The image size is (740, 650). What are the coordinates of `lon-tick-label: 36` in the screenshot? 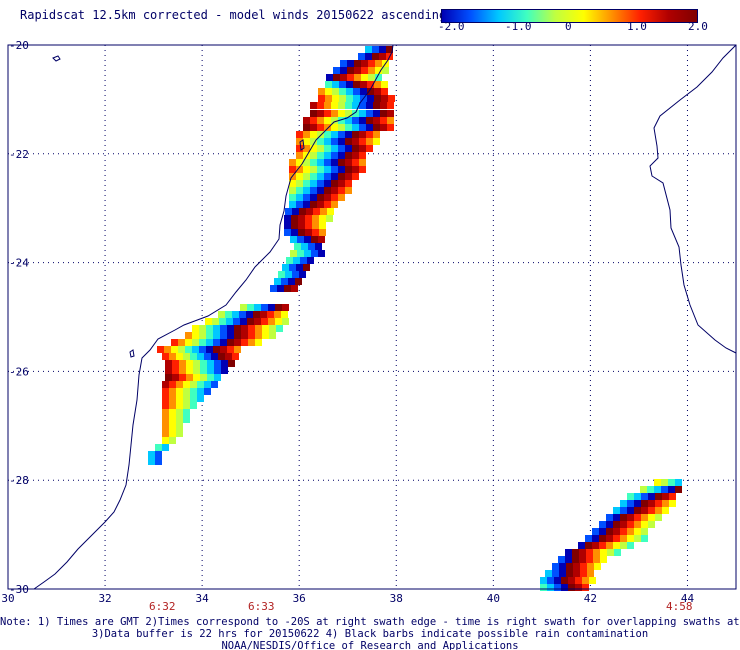 It's located at (299, 598).